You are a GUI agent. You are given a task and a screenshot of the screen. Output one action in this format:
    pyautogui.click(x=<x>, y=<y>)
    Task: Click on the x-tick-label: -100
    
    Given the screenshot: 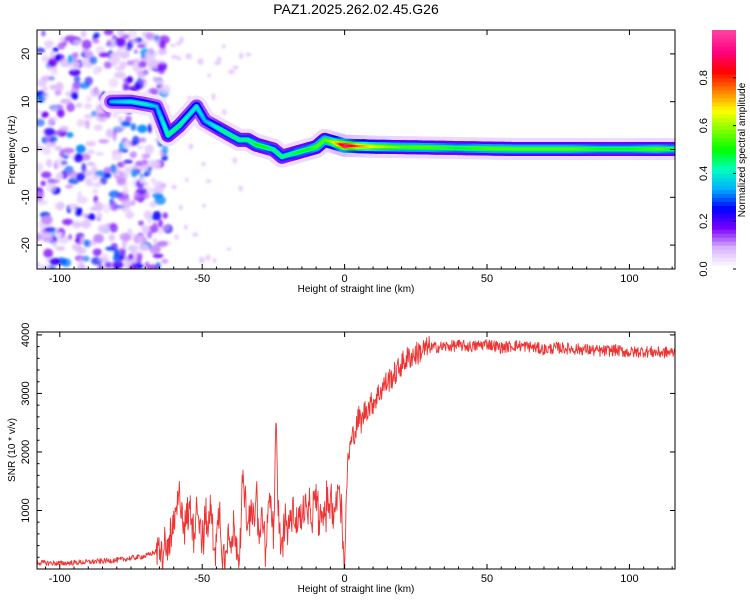 What is the action you would take?
    pyautogui.click(x=60, y=279)
    